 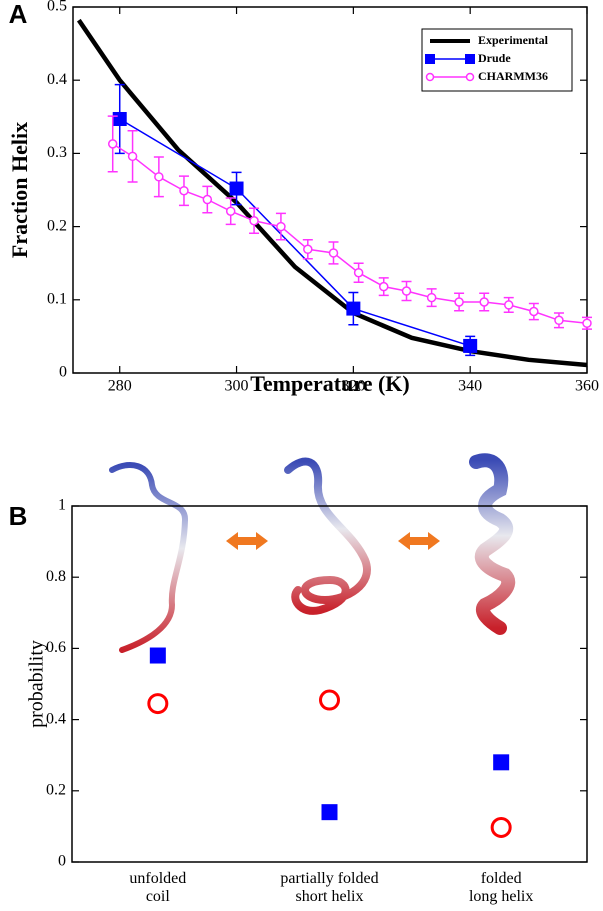 What do you see at coordinates (19, 190) in the screenshot?
I see `y-axis-label: Fraction Helix` at bounding box center [19, 190].